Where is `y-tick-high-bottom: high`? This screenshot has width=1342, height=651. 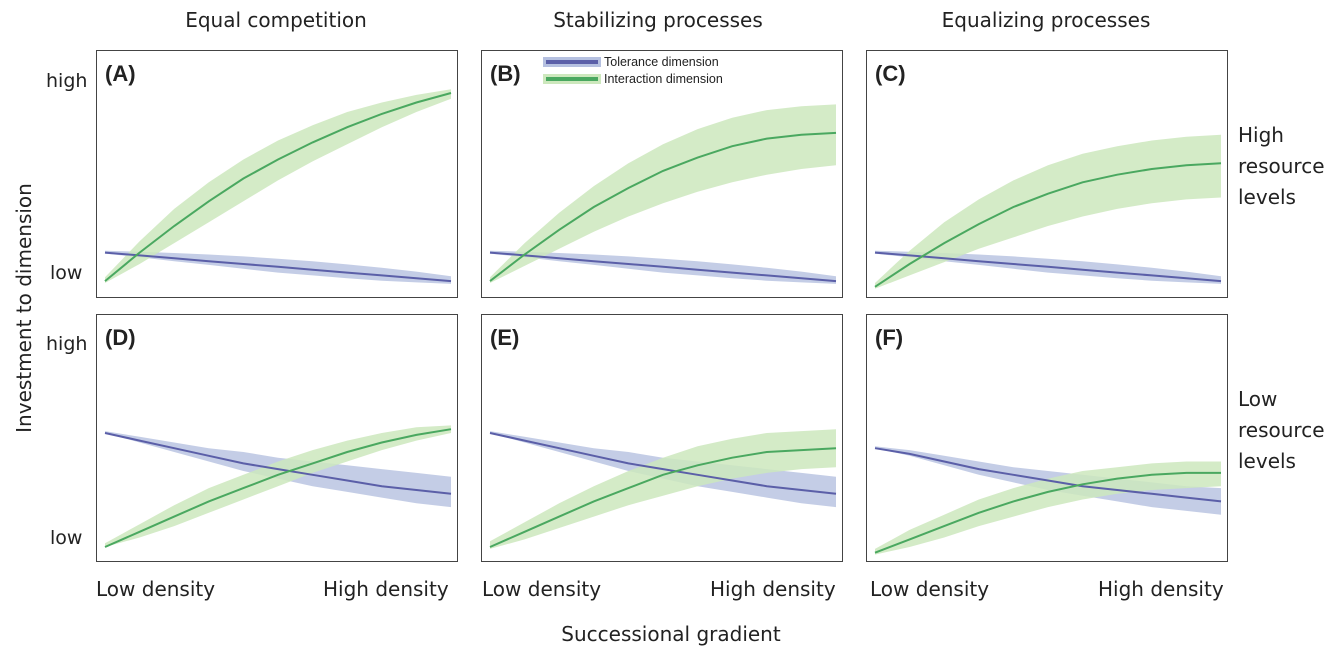
y-tick-high-bottom: high is located at coordinates (67, 344).